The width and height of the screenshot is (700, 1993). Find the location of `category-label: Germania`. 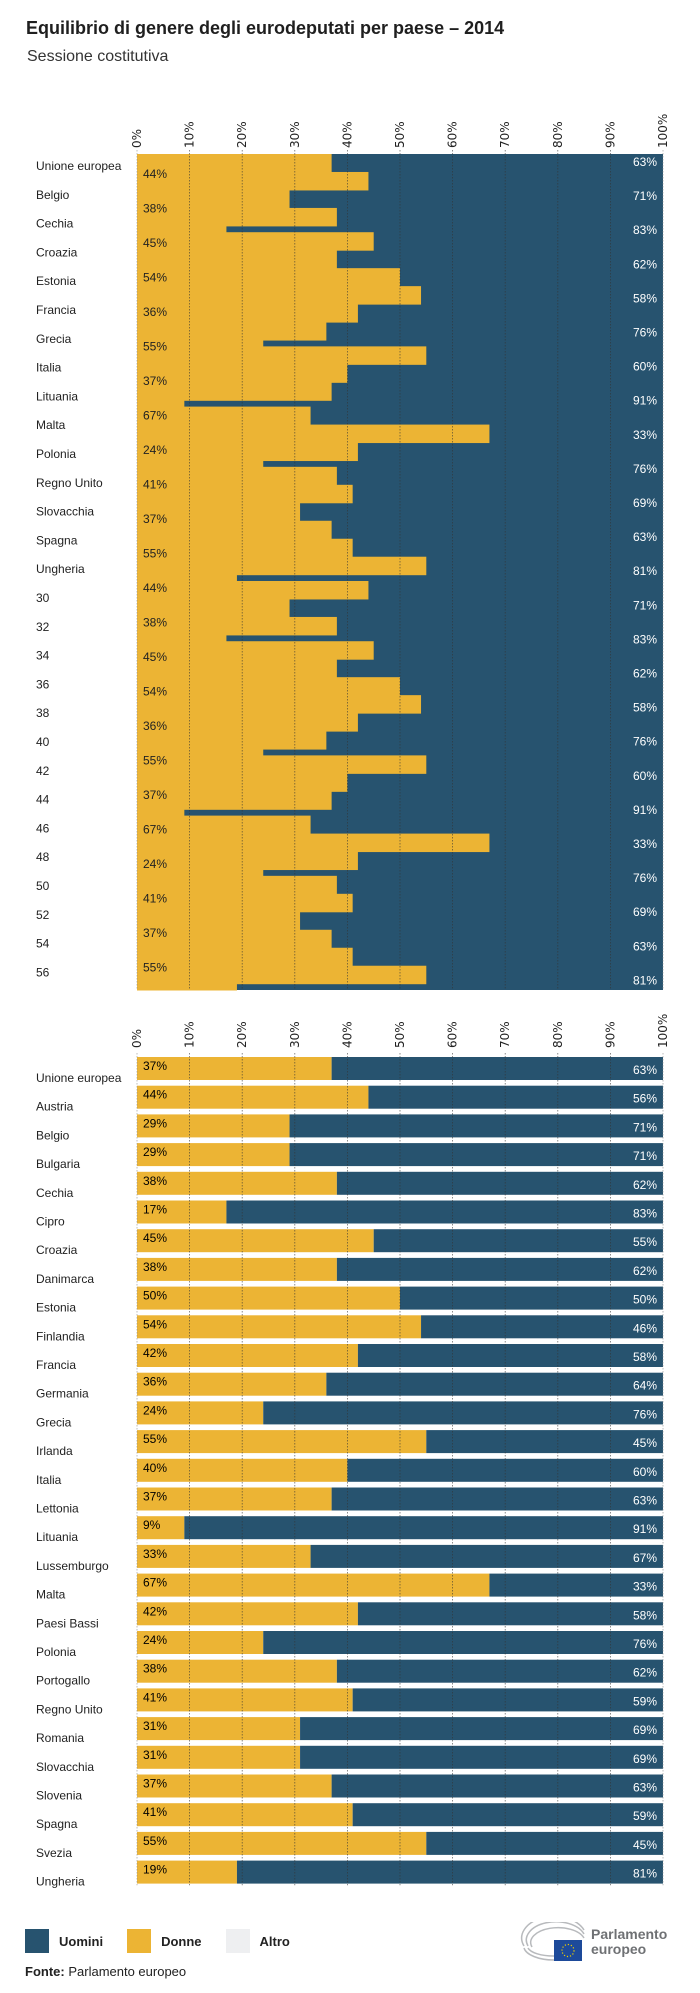

category-label: Germania is located at coordinates (62, 1394).